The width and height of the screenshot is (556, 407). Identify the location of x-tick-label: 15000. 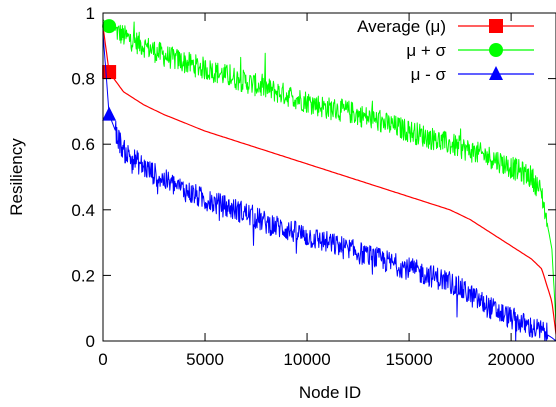
(408, 359).